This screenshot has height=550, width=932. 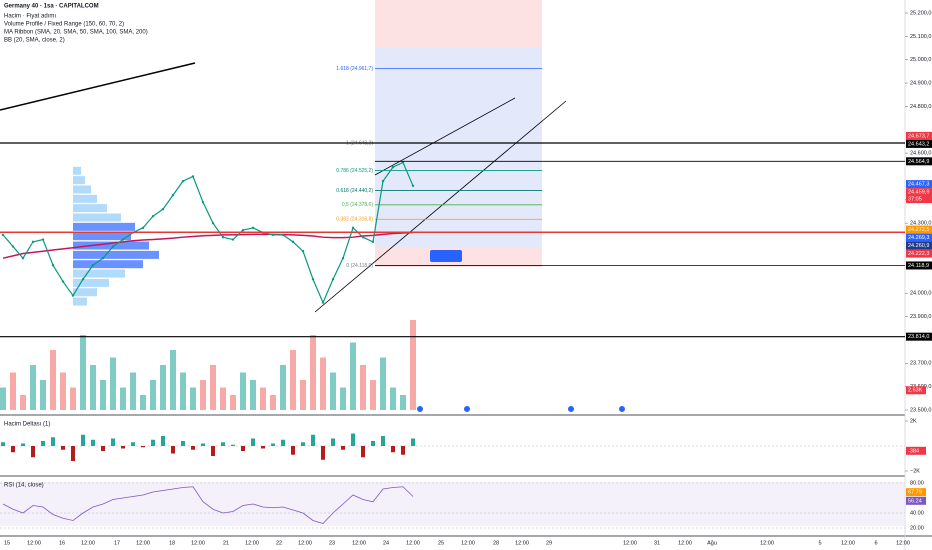 I want to click on y-tick-label: 25.000,0, so click(x=920, y=60).